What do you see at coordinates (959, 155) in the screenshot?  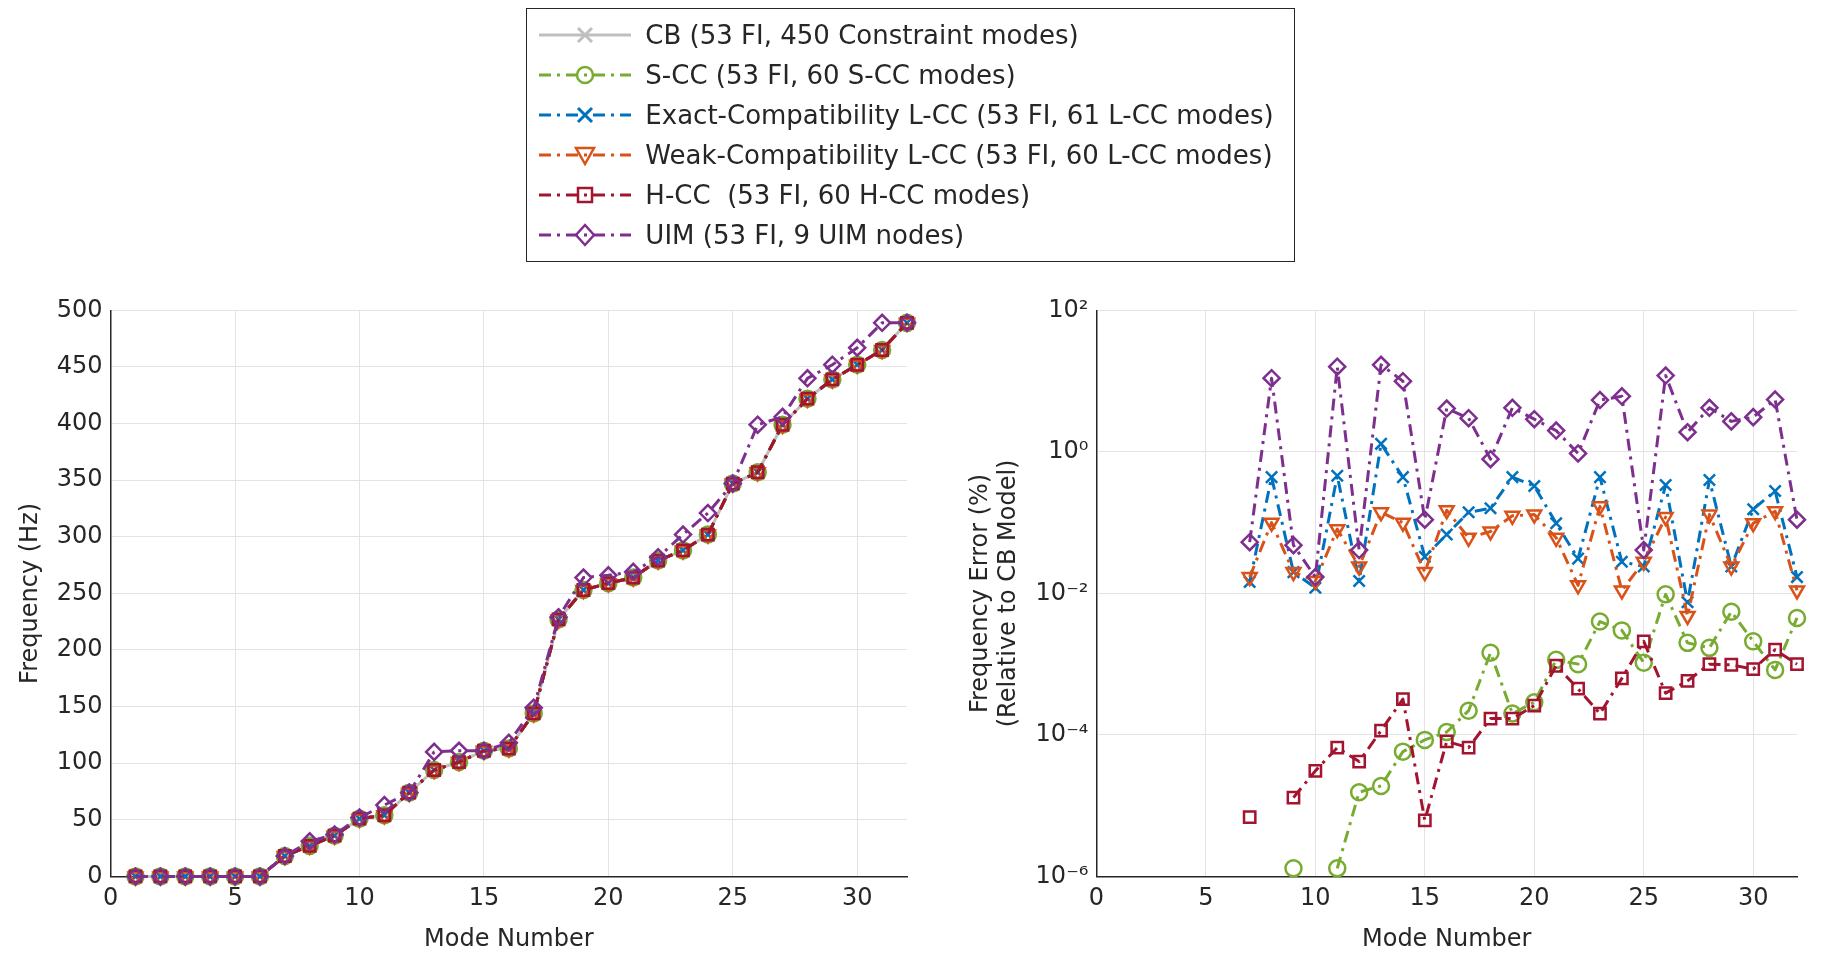 I see `legend-label: Weak-Compatibility L-CC (53 FI, 60 L-CC modes)` at bounding box center [959, 155].